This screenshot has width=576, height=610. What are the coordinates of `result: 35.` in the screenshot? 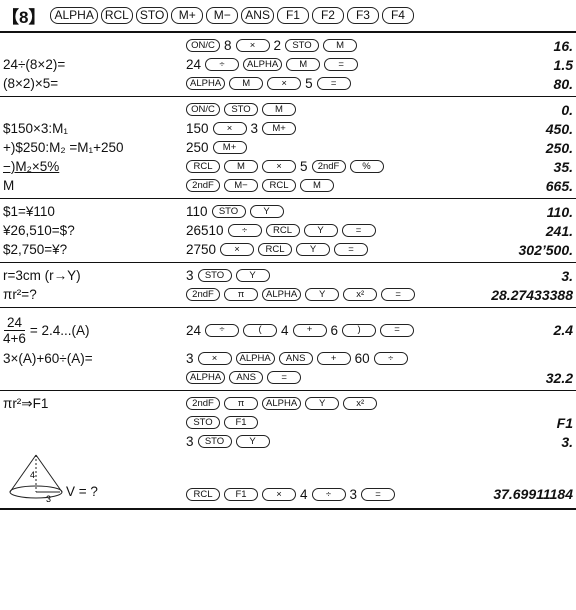 It's located at (499, 167).